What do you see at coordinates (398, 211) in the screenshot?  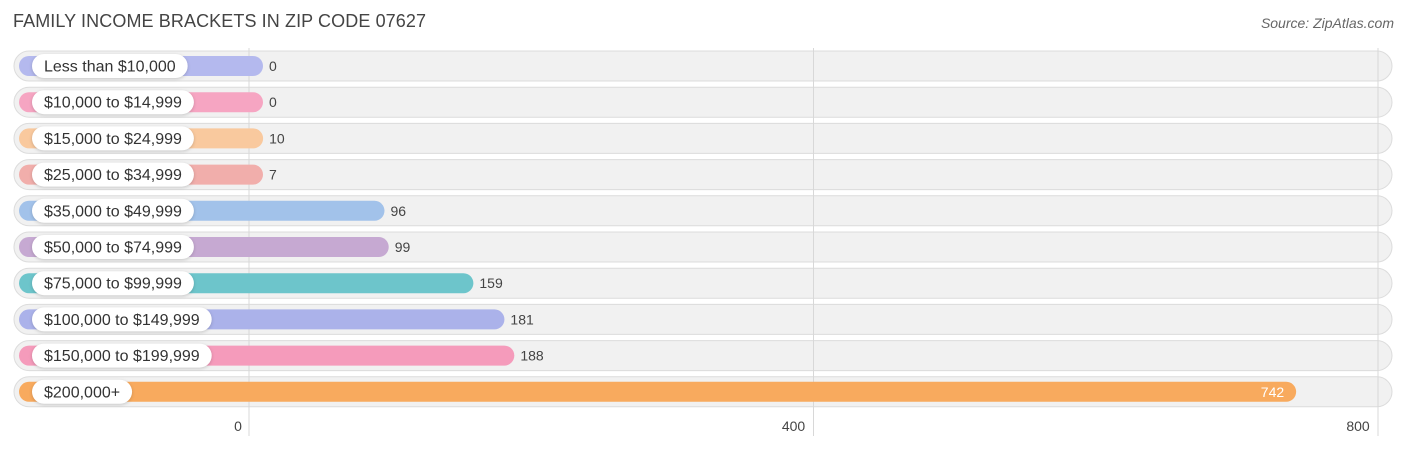 I see `value-label: 96` at bounding box center [398, 211].